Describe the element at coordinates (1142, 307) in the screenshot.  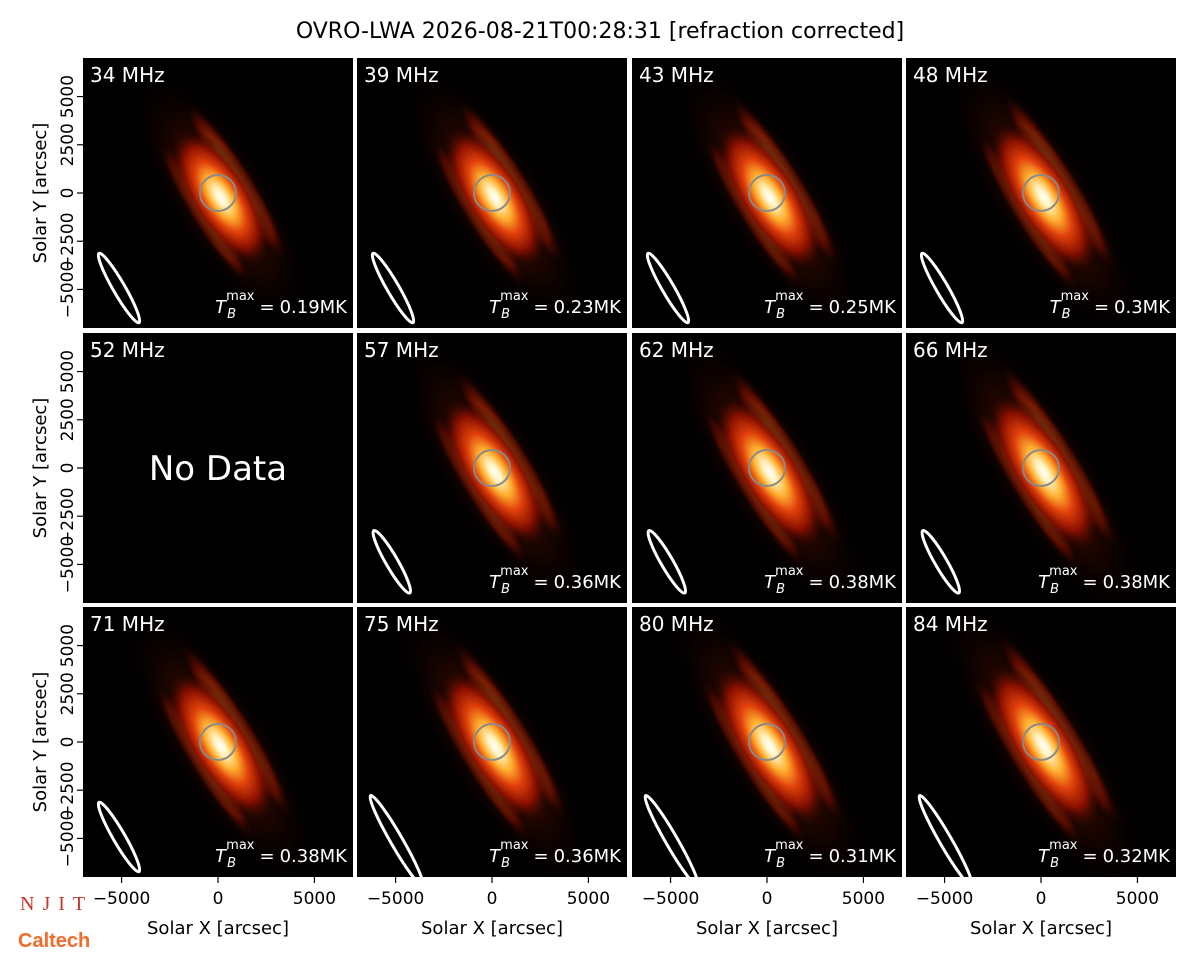
I see `tb-max-value: 0.3MK` at that location.